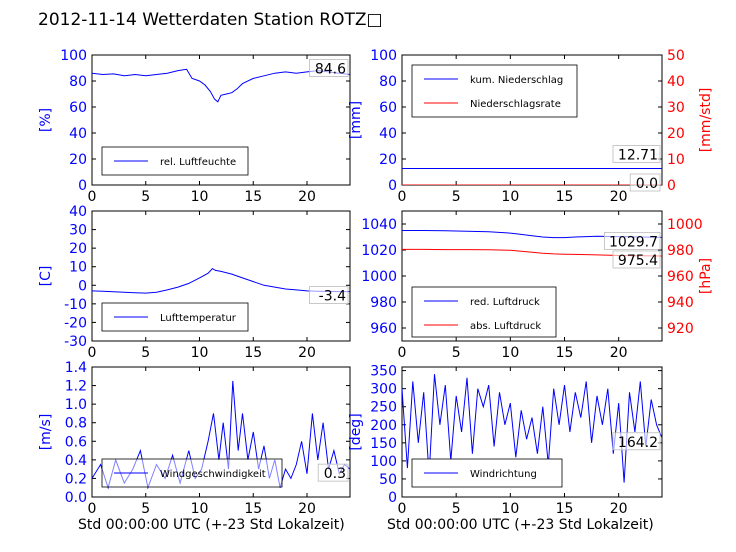 The height and width of the screenshot is (552, 736). What do you see at coordinates (505, 326) in the screenshot?
I see `legend-label: abs. Luftdruck` at bounding box center [505, 326].